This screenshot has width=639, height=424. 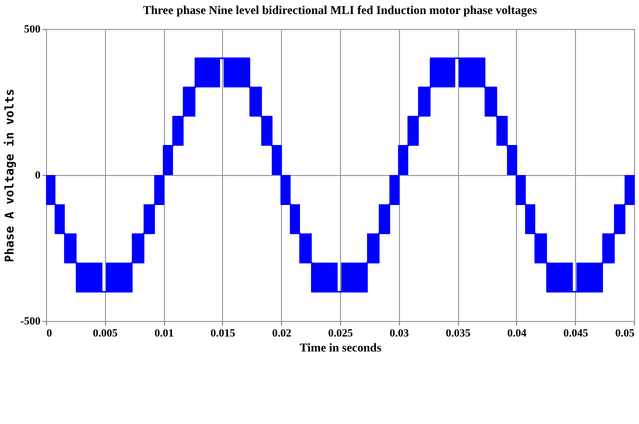 What do you see at coordinates (458, 334) in the screenshot?
I see `x-tick-label: 0.035` at bounding box center [458, 334].